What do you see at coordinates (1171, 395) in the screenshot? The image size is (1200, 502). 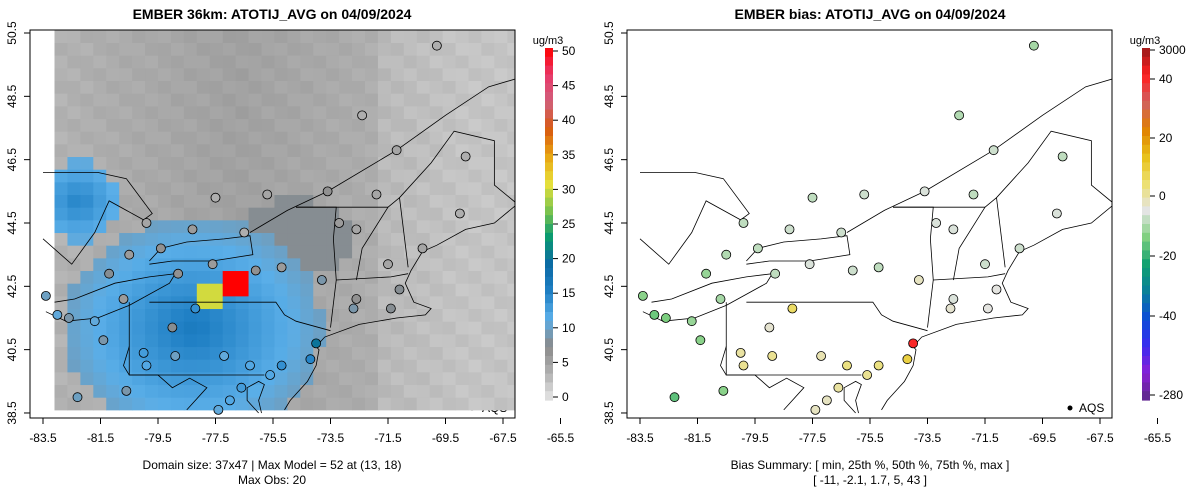 I see `colorbar-tick-label: -280` at bounding box center [1171, 395].